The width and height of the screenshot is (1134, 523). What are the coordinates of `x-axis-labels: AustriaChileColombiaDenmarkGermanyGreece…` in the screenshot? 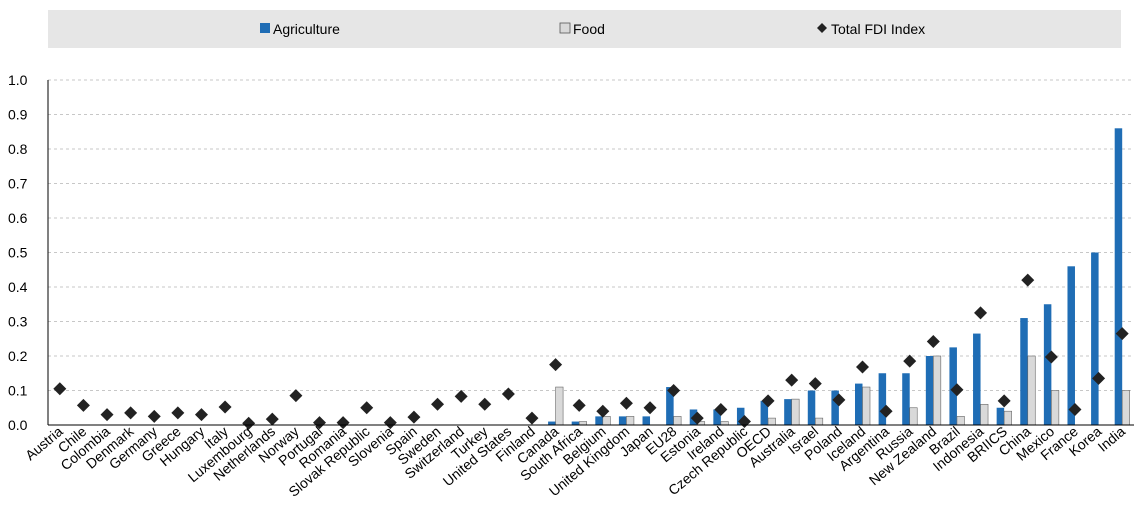 It's located at (575, 460).